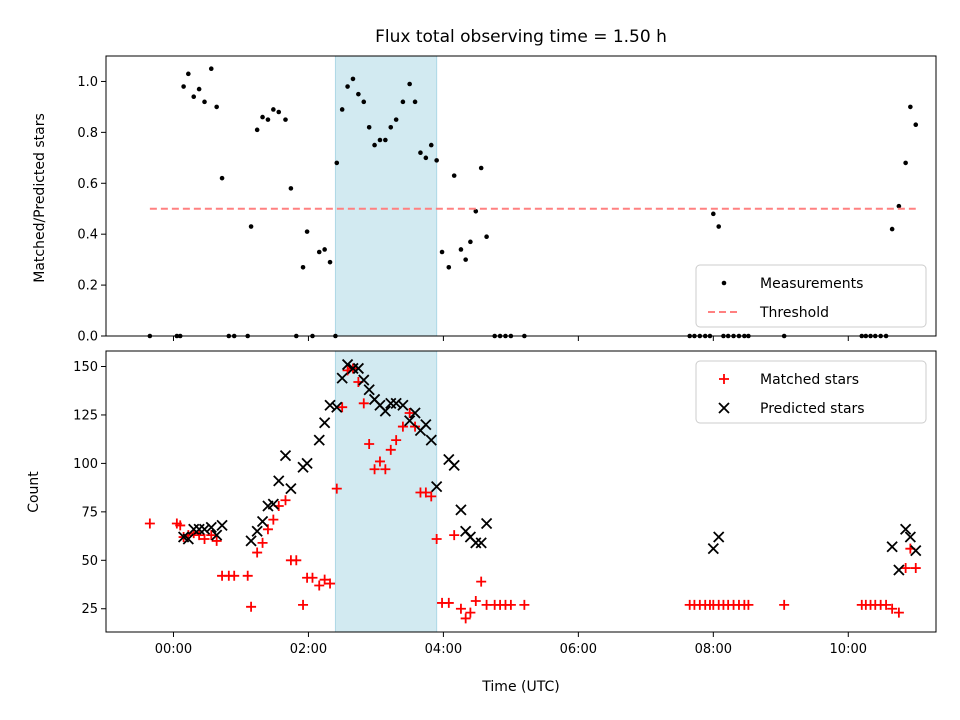 The image size is (960, 720). I want to click on x-tick-label: 08:00, so click(713, 649).